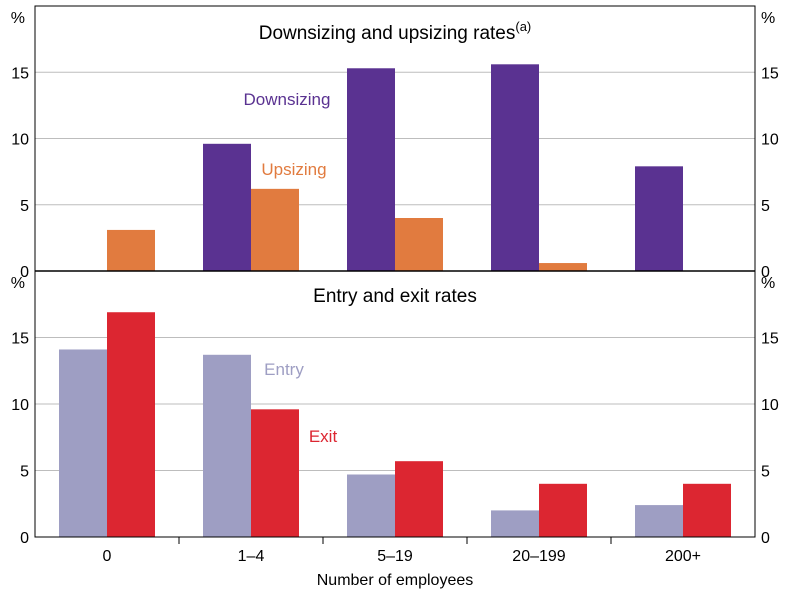 The width and height of the screenshot is (788, 599). Describe the element at coordinates (538, 556) in the screenshot. I see `x-tick-label: 20–199` at that location.